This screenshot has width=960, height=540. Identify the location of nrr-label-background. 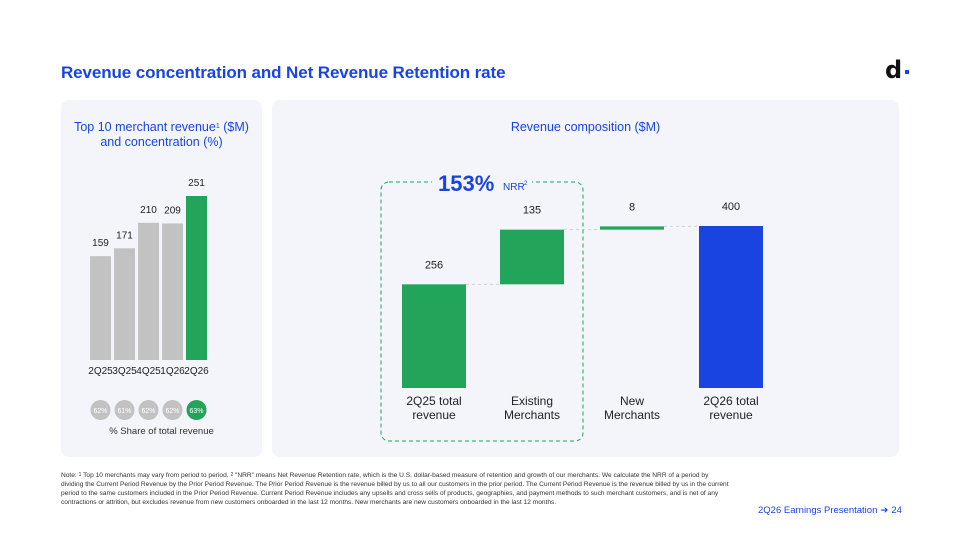
(482, 182).